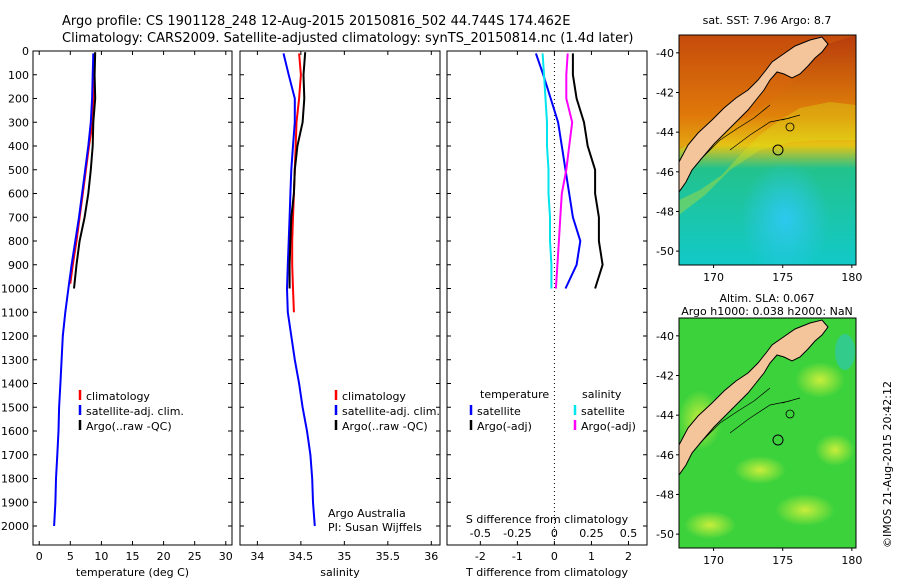 Image resolution: width=900 pixels, height=580 pixels. Describe the element at coordinates (15, 360) in the screenshot. I see `depth-tick-label: 1300` at that location.